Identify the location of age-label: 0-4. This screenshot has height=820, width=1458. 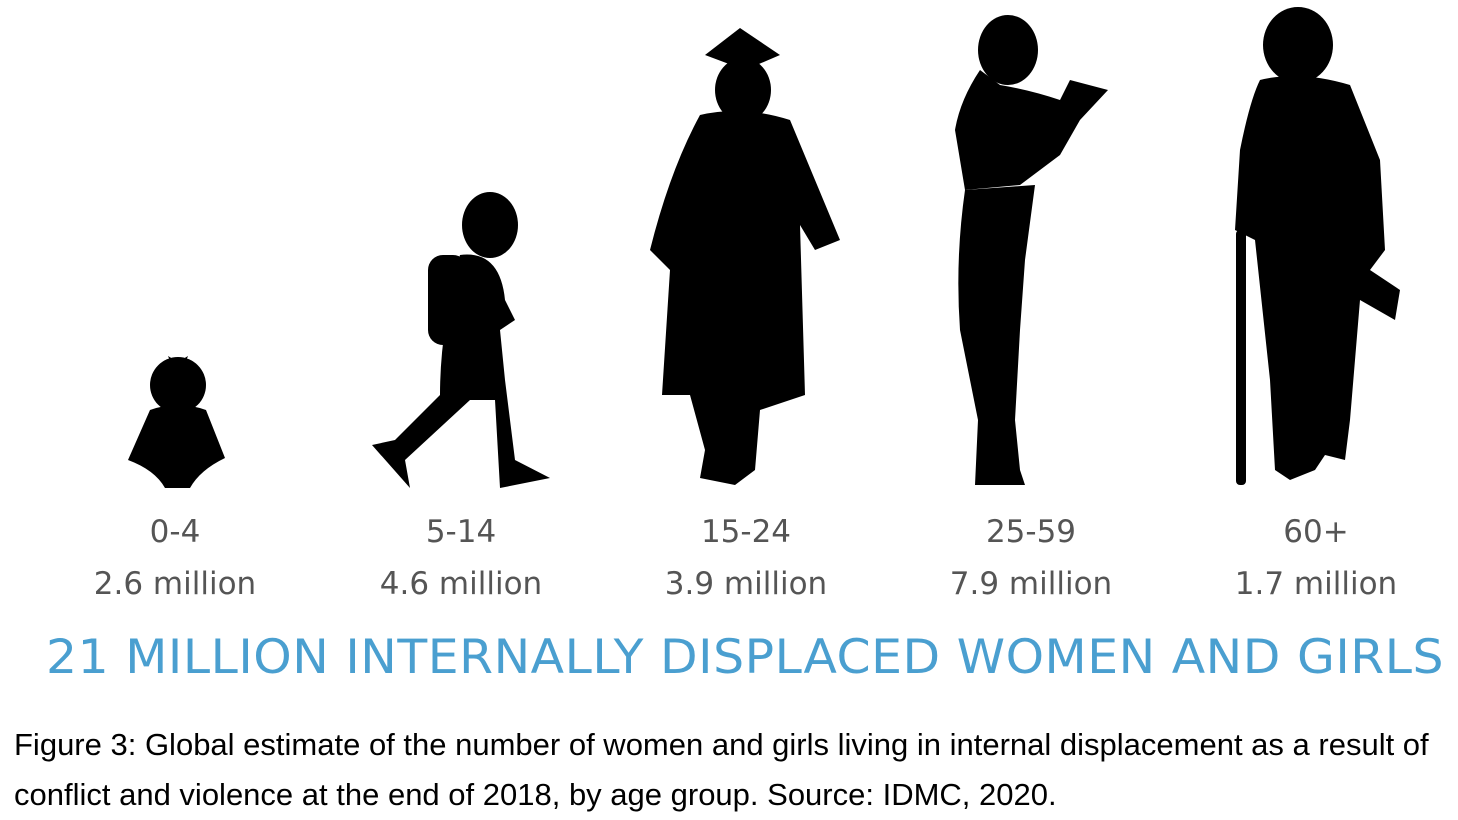
(175, 532).